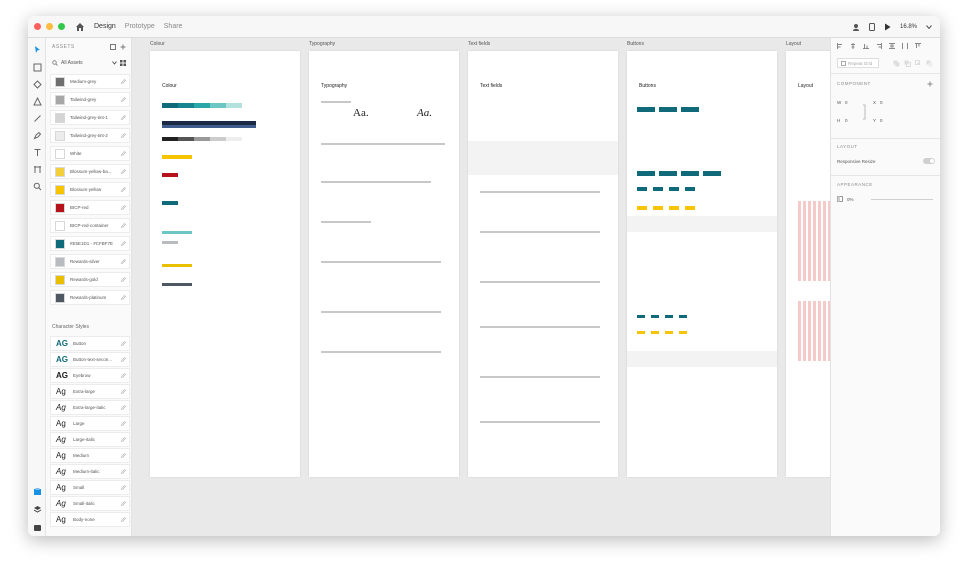  What do you see at coordinates (90, 391) in the screenshot?
I see `character-style-item: Ag Extra-large` at bounding box center [90, 391].